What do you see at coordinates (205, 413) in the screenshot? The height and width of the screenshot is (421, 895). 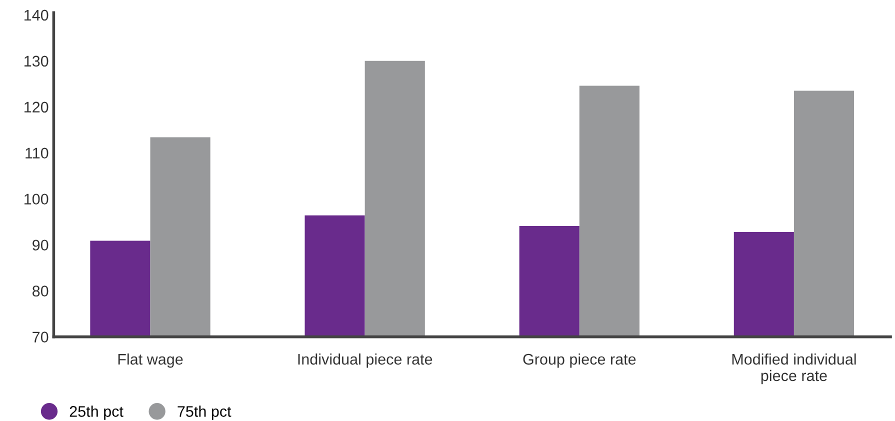 I see `legend-label: 75th pct` at bounding box center [205, 413].